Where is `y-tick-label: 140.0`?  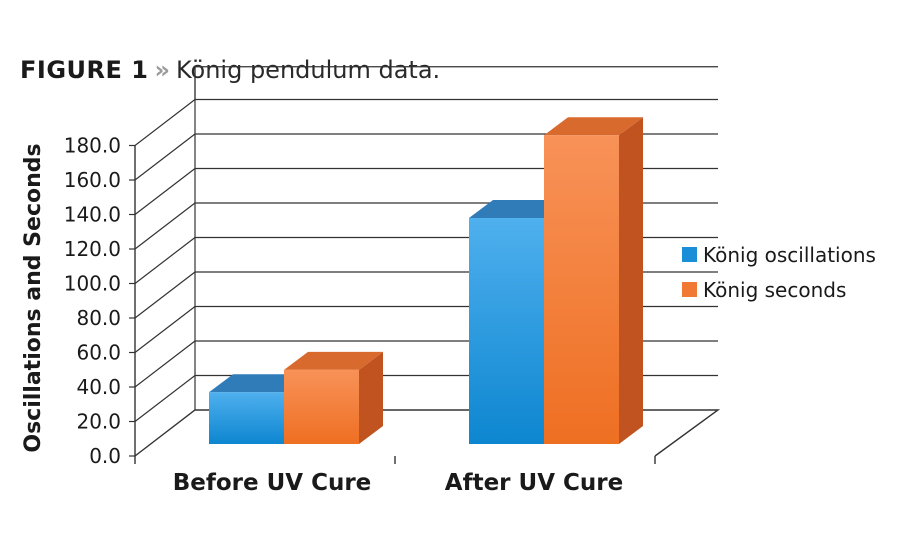
y-tick-label: 140.0 is located at coordinates (92, 215).